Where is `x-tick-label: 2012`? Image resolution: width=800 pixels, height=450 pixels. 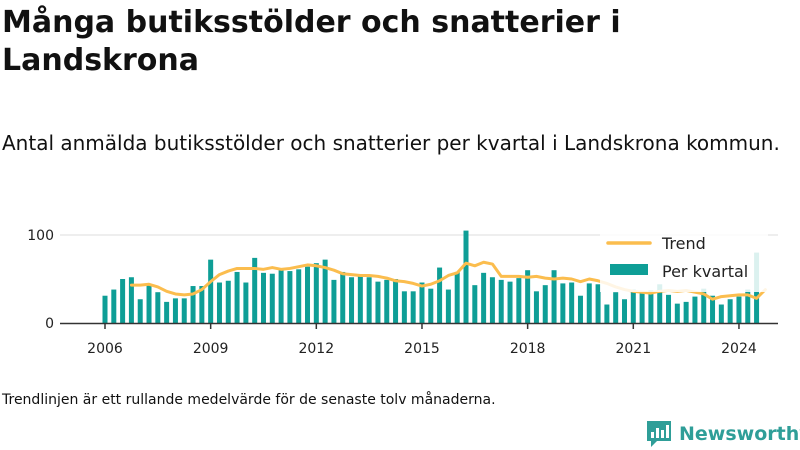
x-tick-label: 2012 is located at coordinates (316, 349).